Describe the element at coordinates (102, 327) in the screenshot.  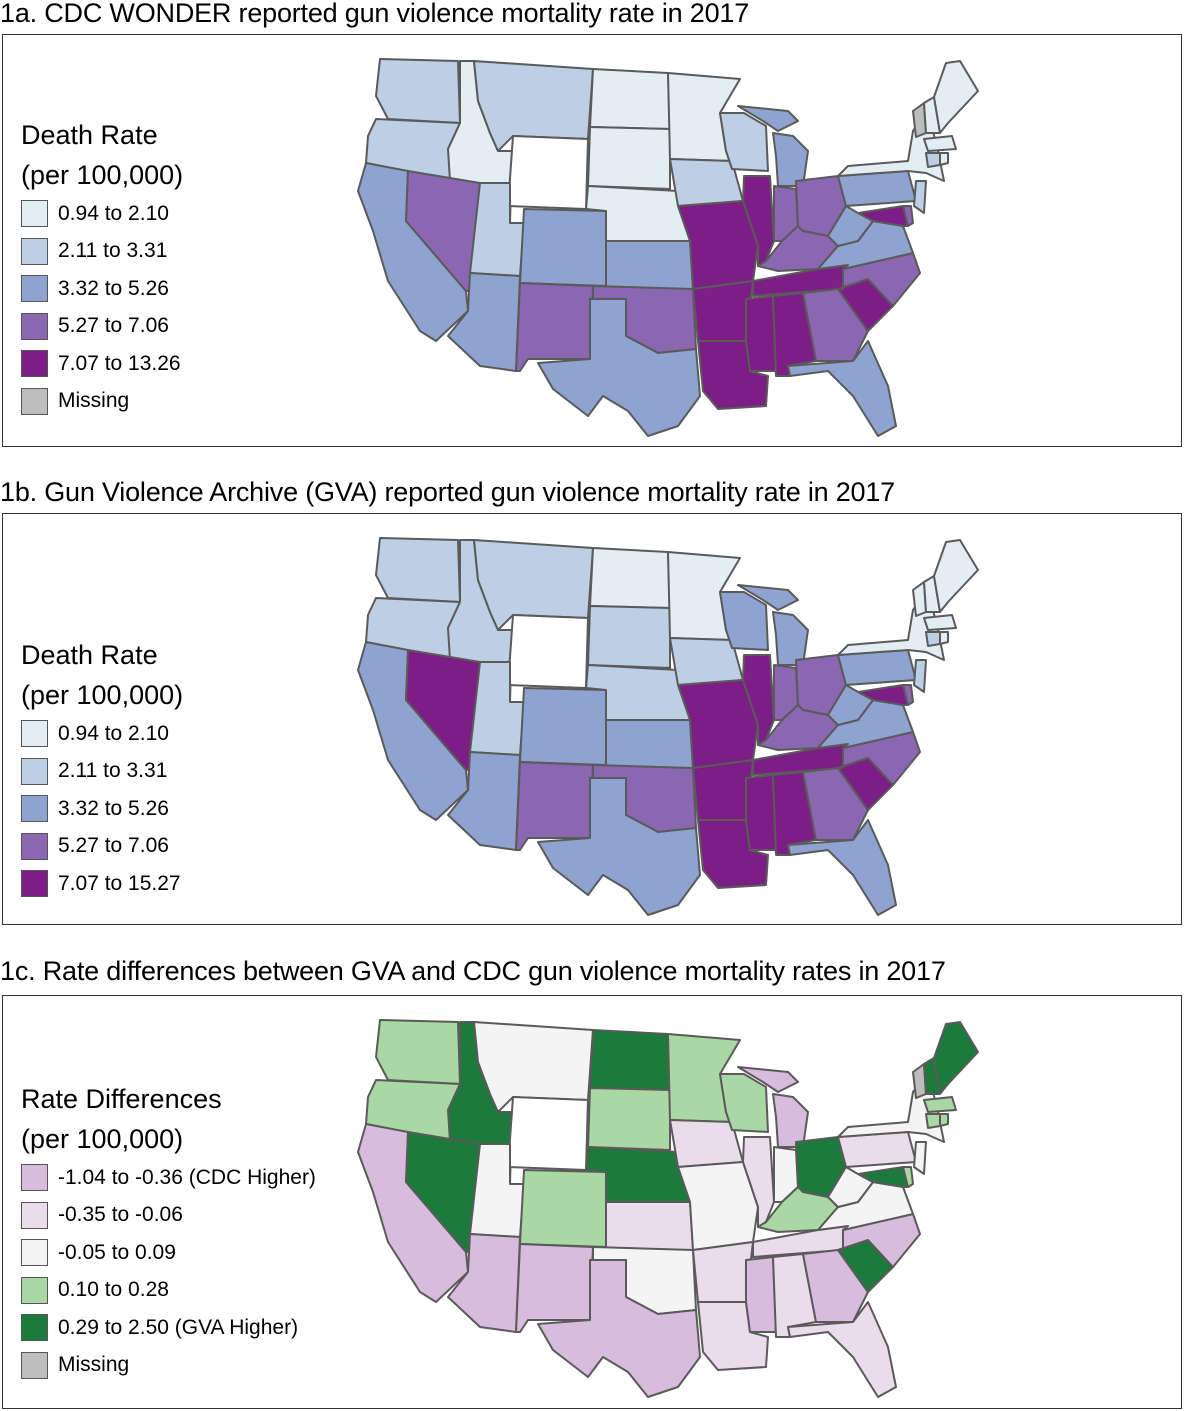
I see `legend-item: 5.27 to 7.06` at that location.